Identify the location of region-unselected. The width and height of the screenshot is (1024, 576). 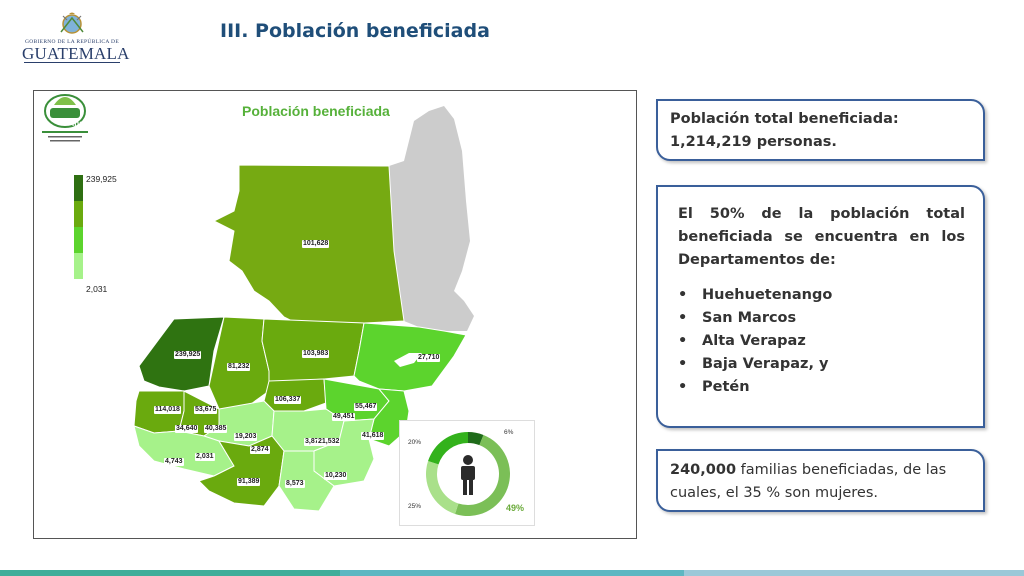
(431, 218).